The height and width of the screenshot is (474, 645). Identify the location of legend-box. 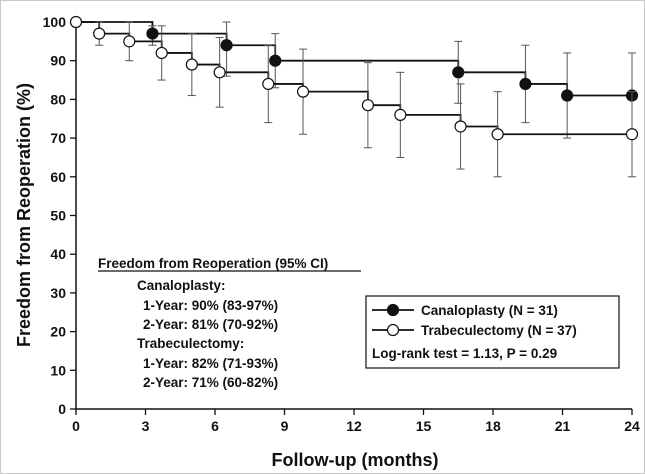
(492, 332).